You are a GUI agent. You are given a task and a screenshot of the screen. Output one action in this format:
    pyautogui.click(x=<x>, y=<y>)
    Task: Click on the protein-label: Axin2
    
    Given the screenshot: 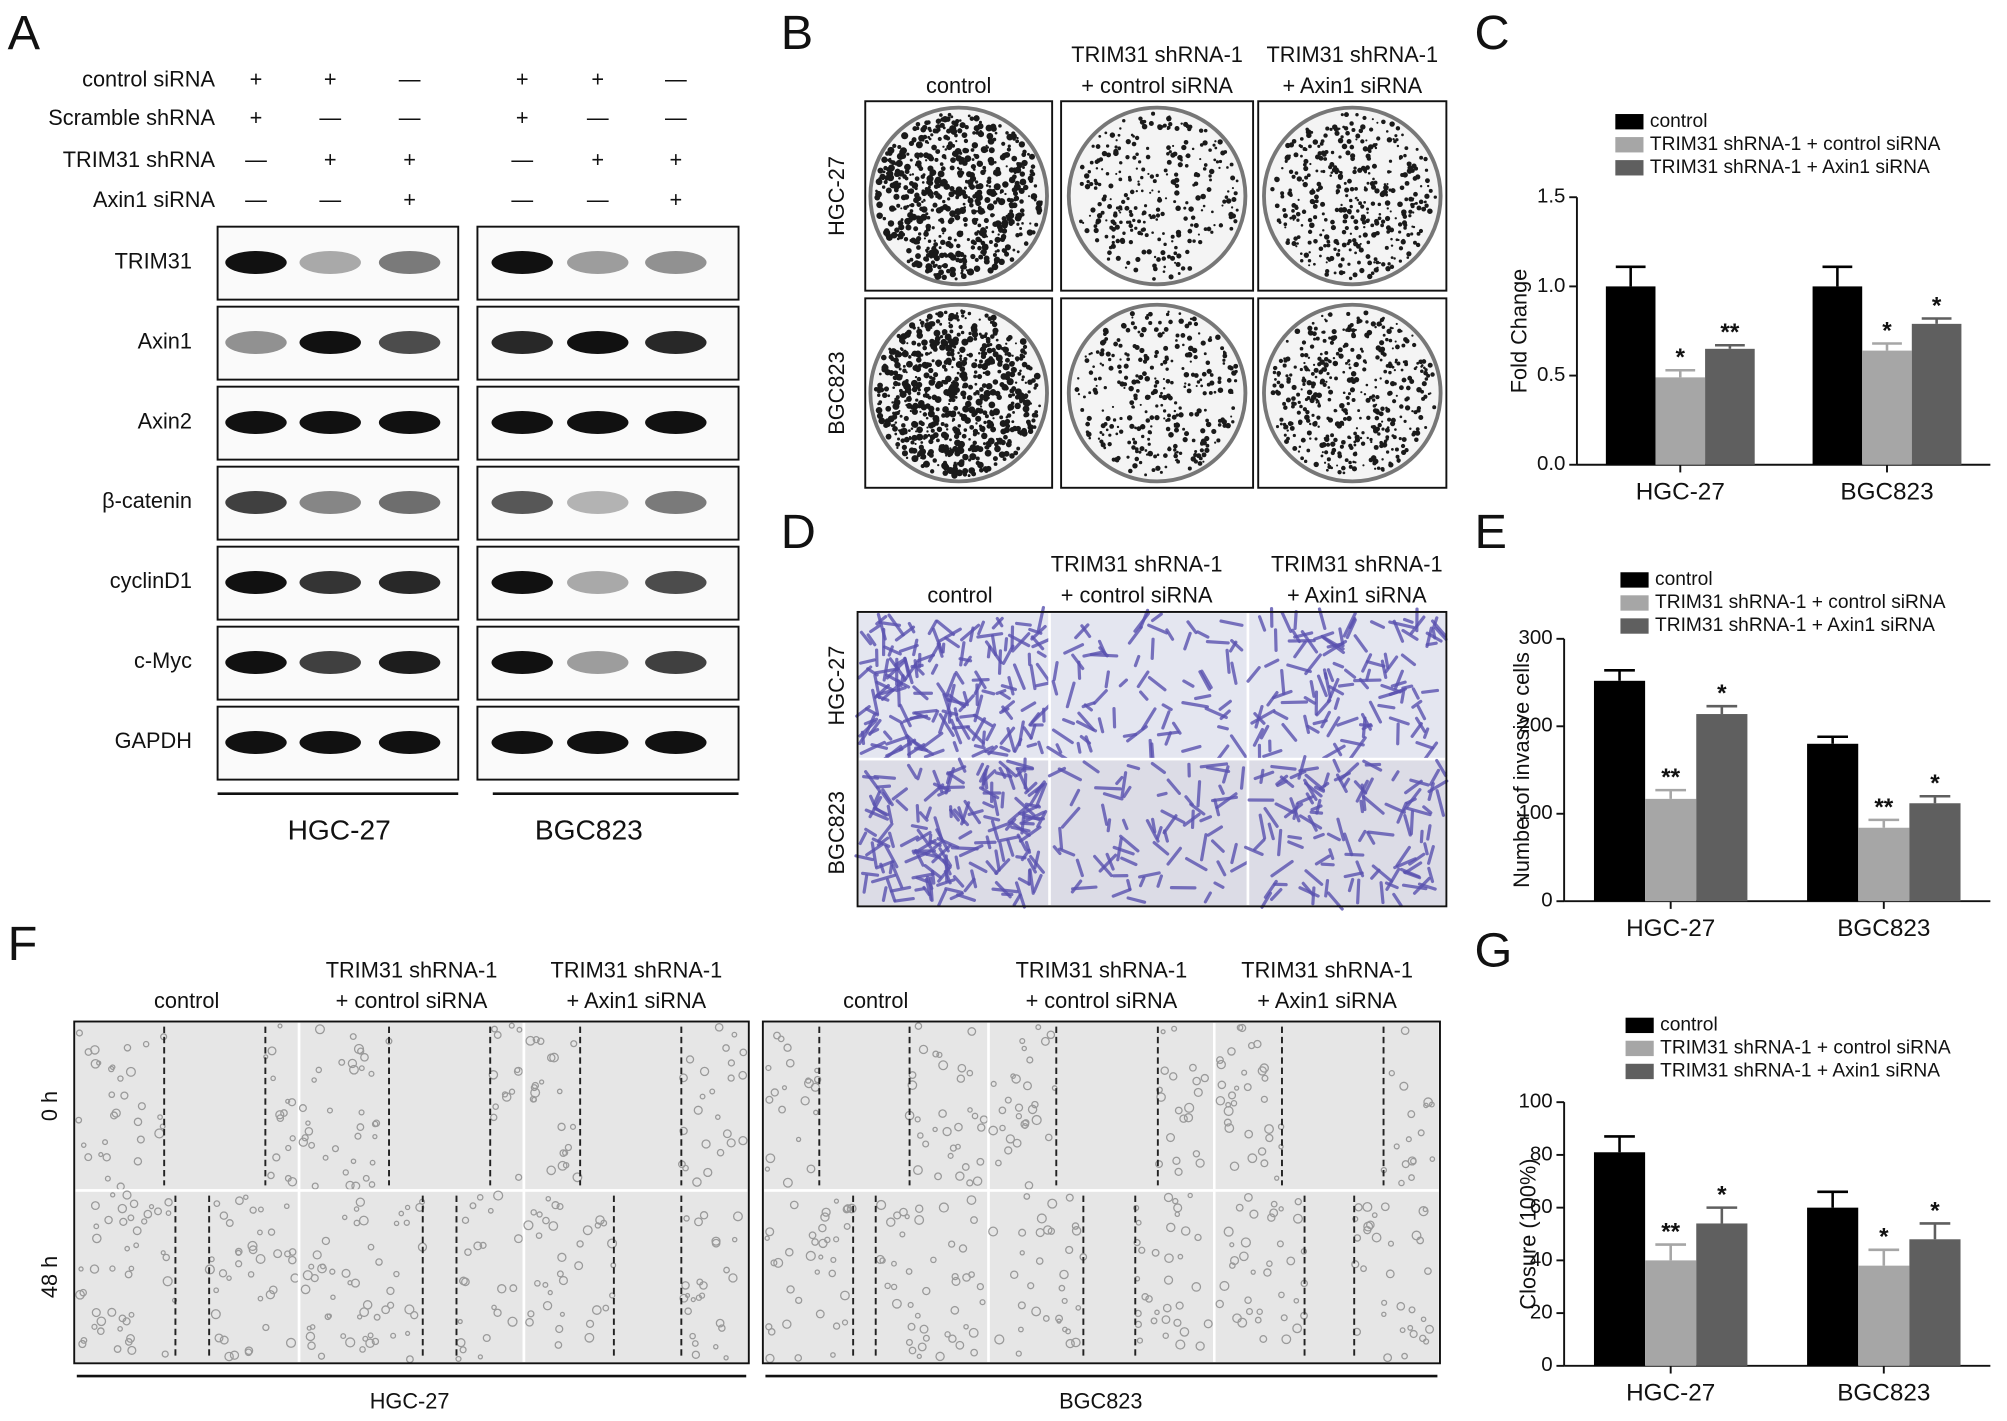 What is the action you would take?
    pyautogui.click(x=165, y=420)
    